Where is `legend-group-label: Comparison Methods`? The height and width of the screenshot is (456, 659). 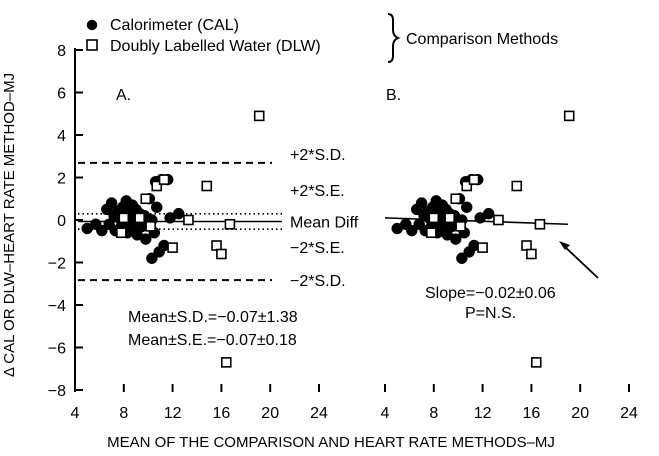 legend-group-label: Comparison Methods is located at coordinates (482, 39).